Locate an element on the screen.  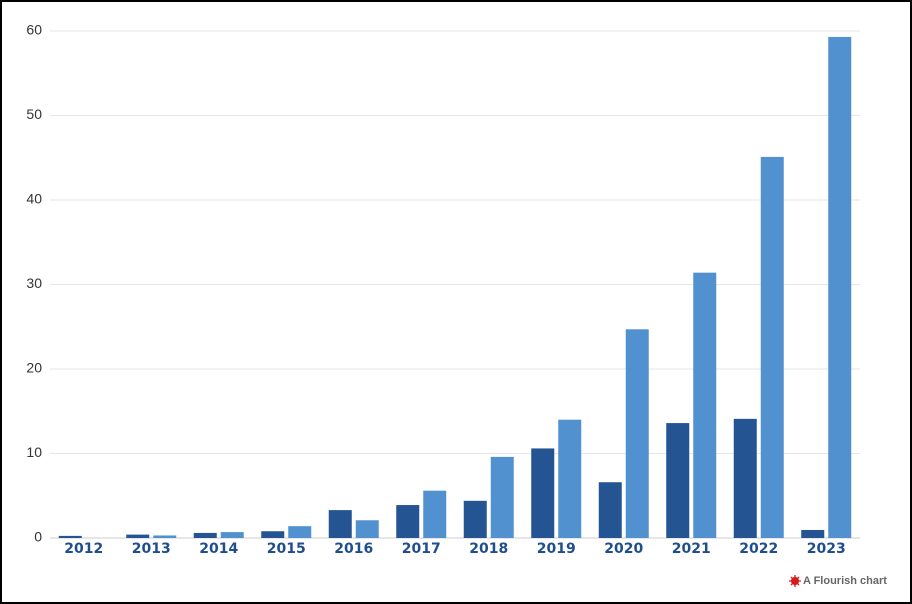
x-tick-label: 2020 is located at coordinates (623, 549).